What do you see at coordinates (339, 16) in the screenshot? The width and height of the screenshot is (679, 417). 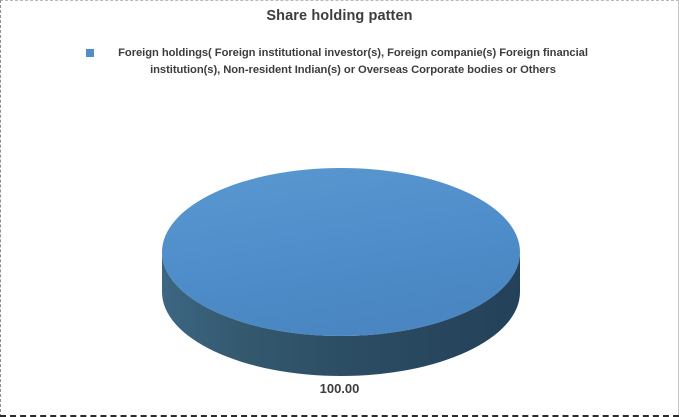 I see `chart-title: Share holding patten` at bounding box center [339, 16].